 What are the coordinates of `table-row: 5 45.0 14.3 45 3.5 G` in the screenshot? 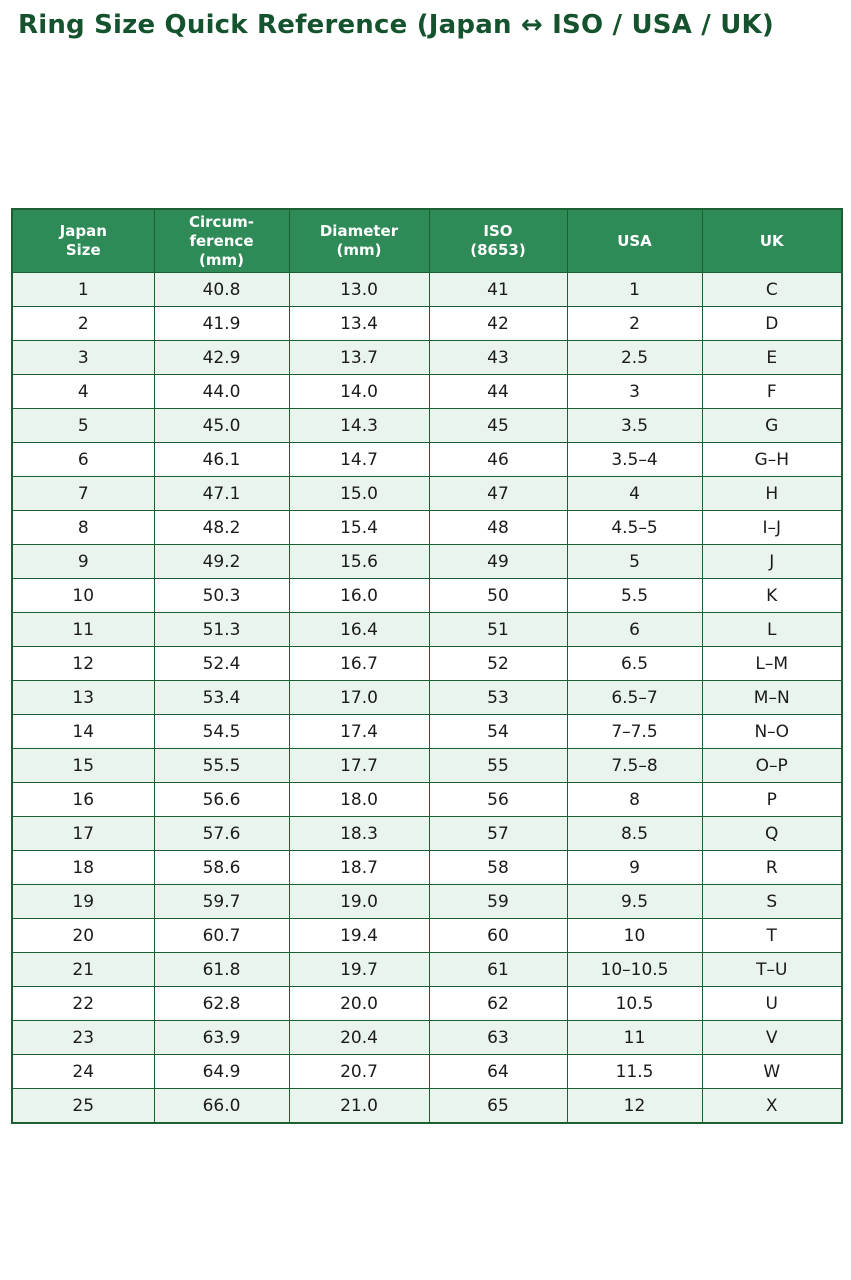 It's located at (427, 426).